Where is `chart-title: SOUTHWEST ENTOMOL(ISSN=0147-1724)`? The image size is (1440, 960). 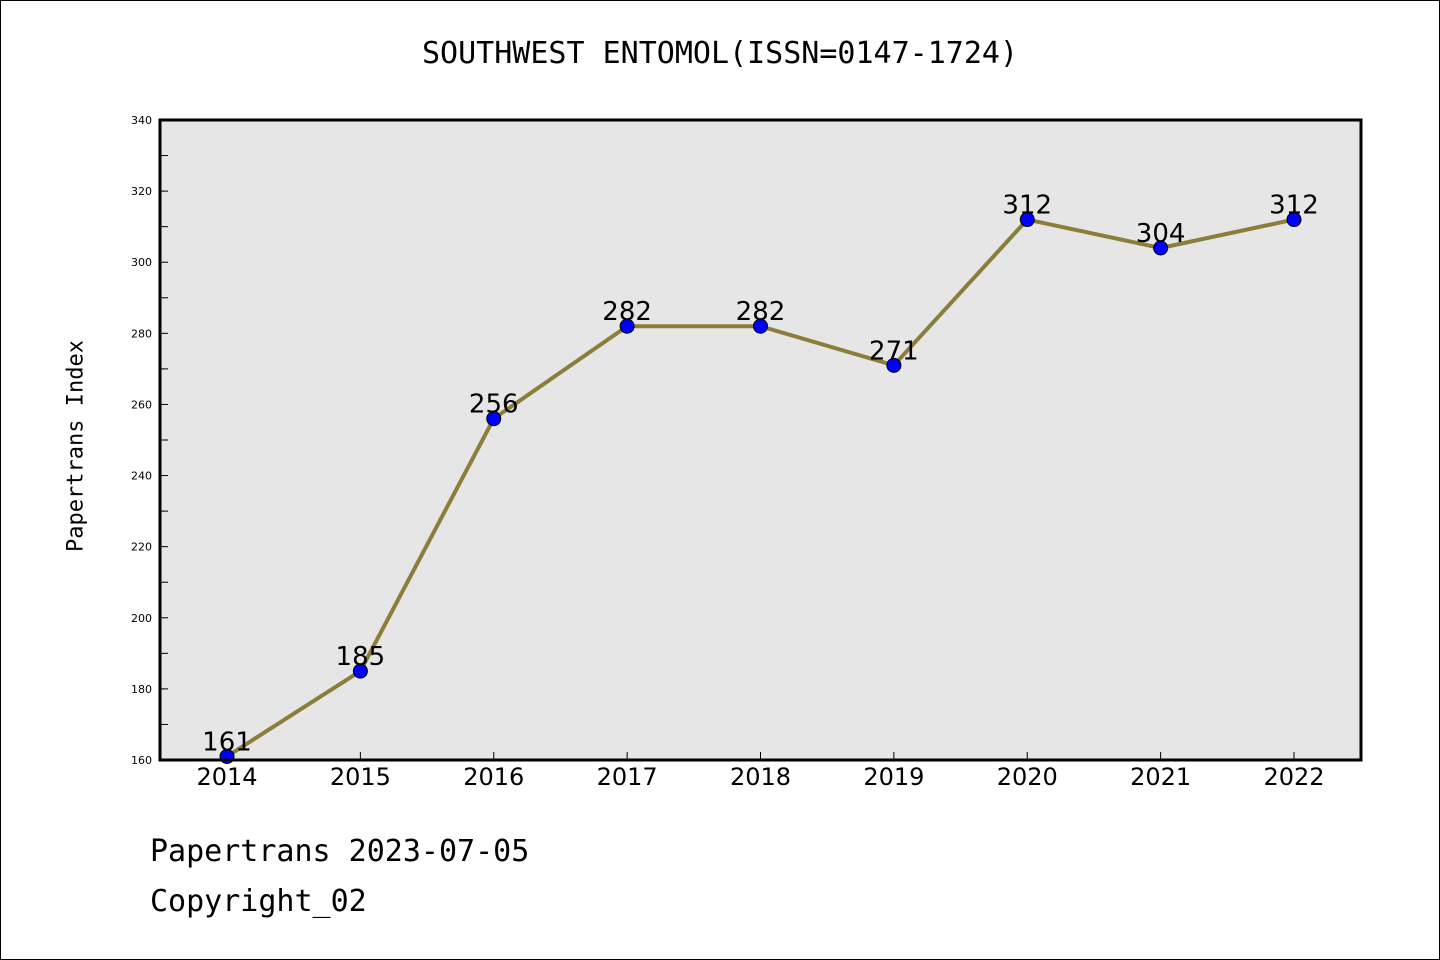 chart-title: SOUTHWEST ENTOMOL(ISSN=0147-1724) is located at coordinates (720, 53).